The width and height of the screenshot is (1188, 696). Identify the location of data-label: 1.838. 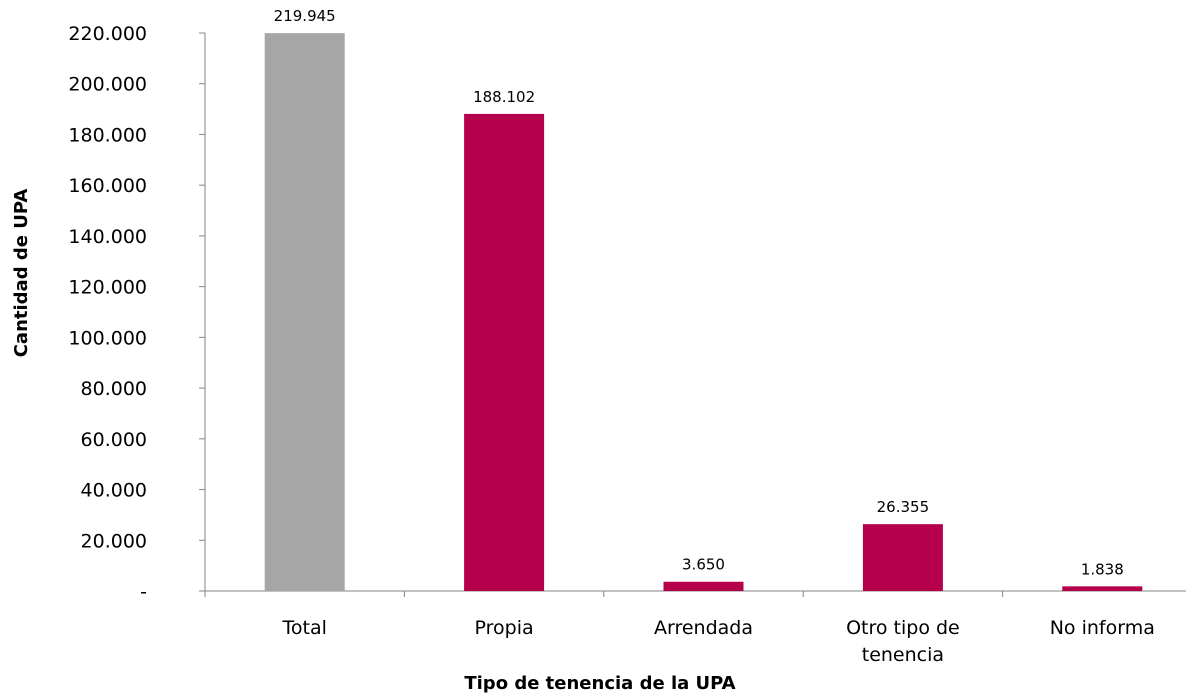
(1102, 569).